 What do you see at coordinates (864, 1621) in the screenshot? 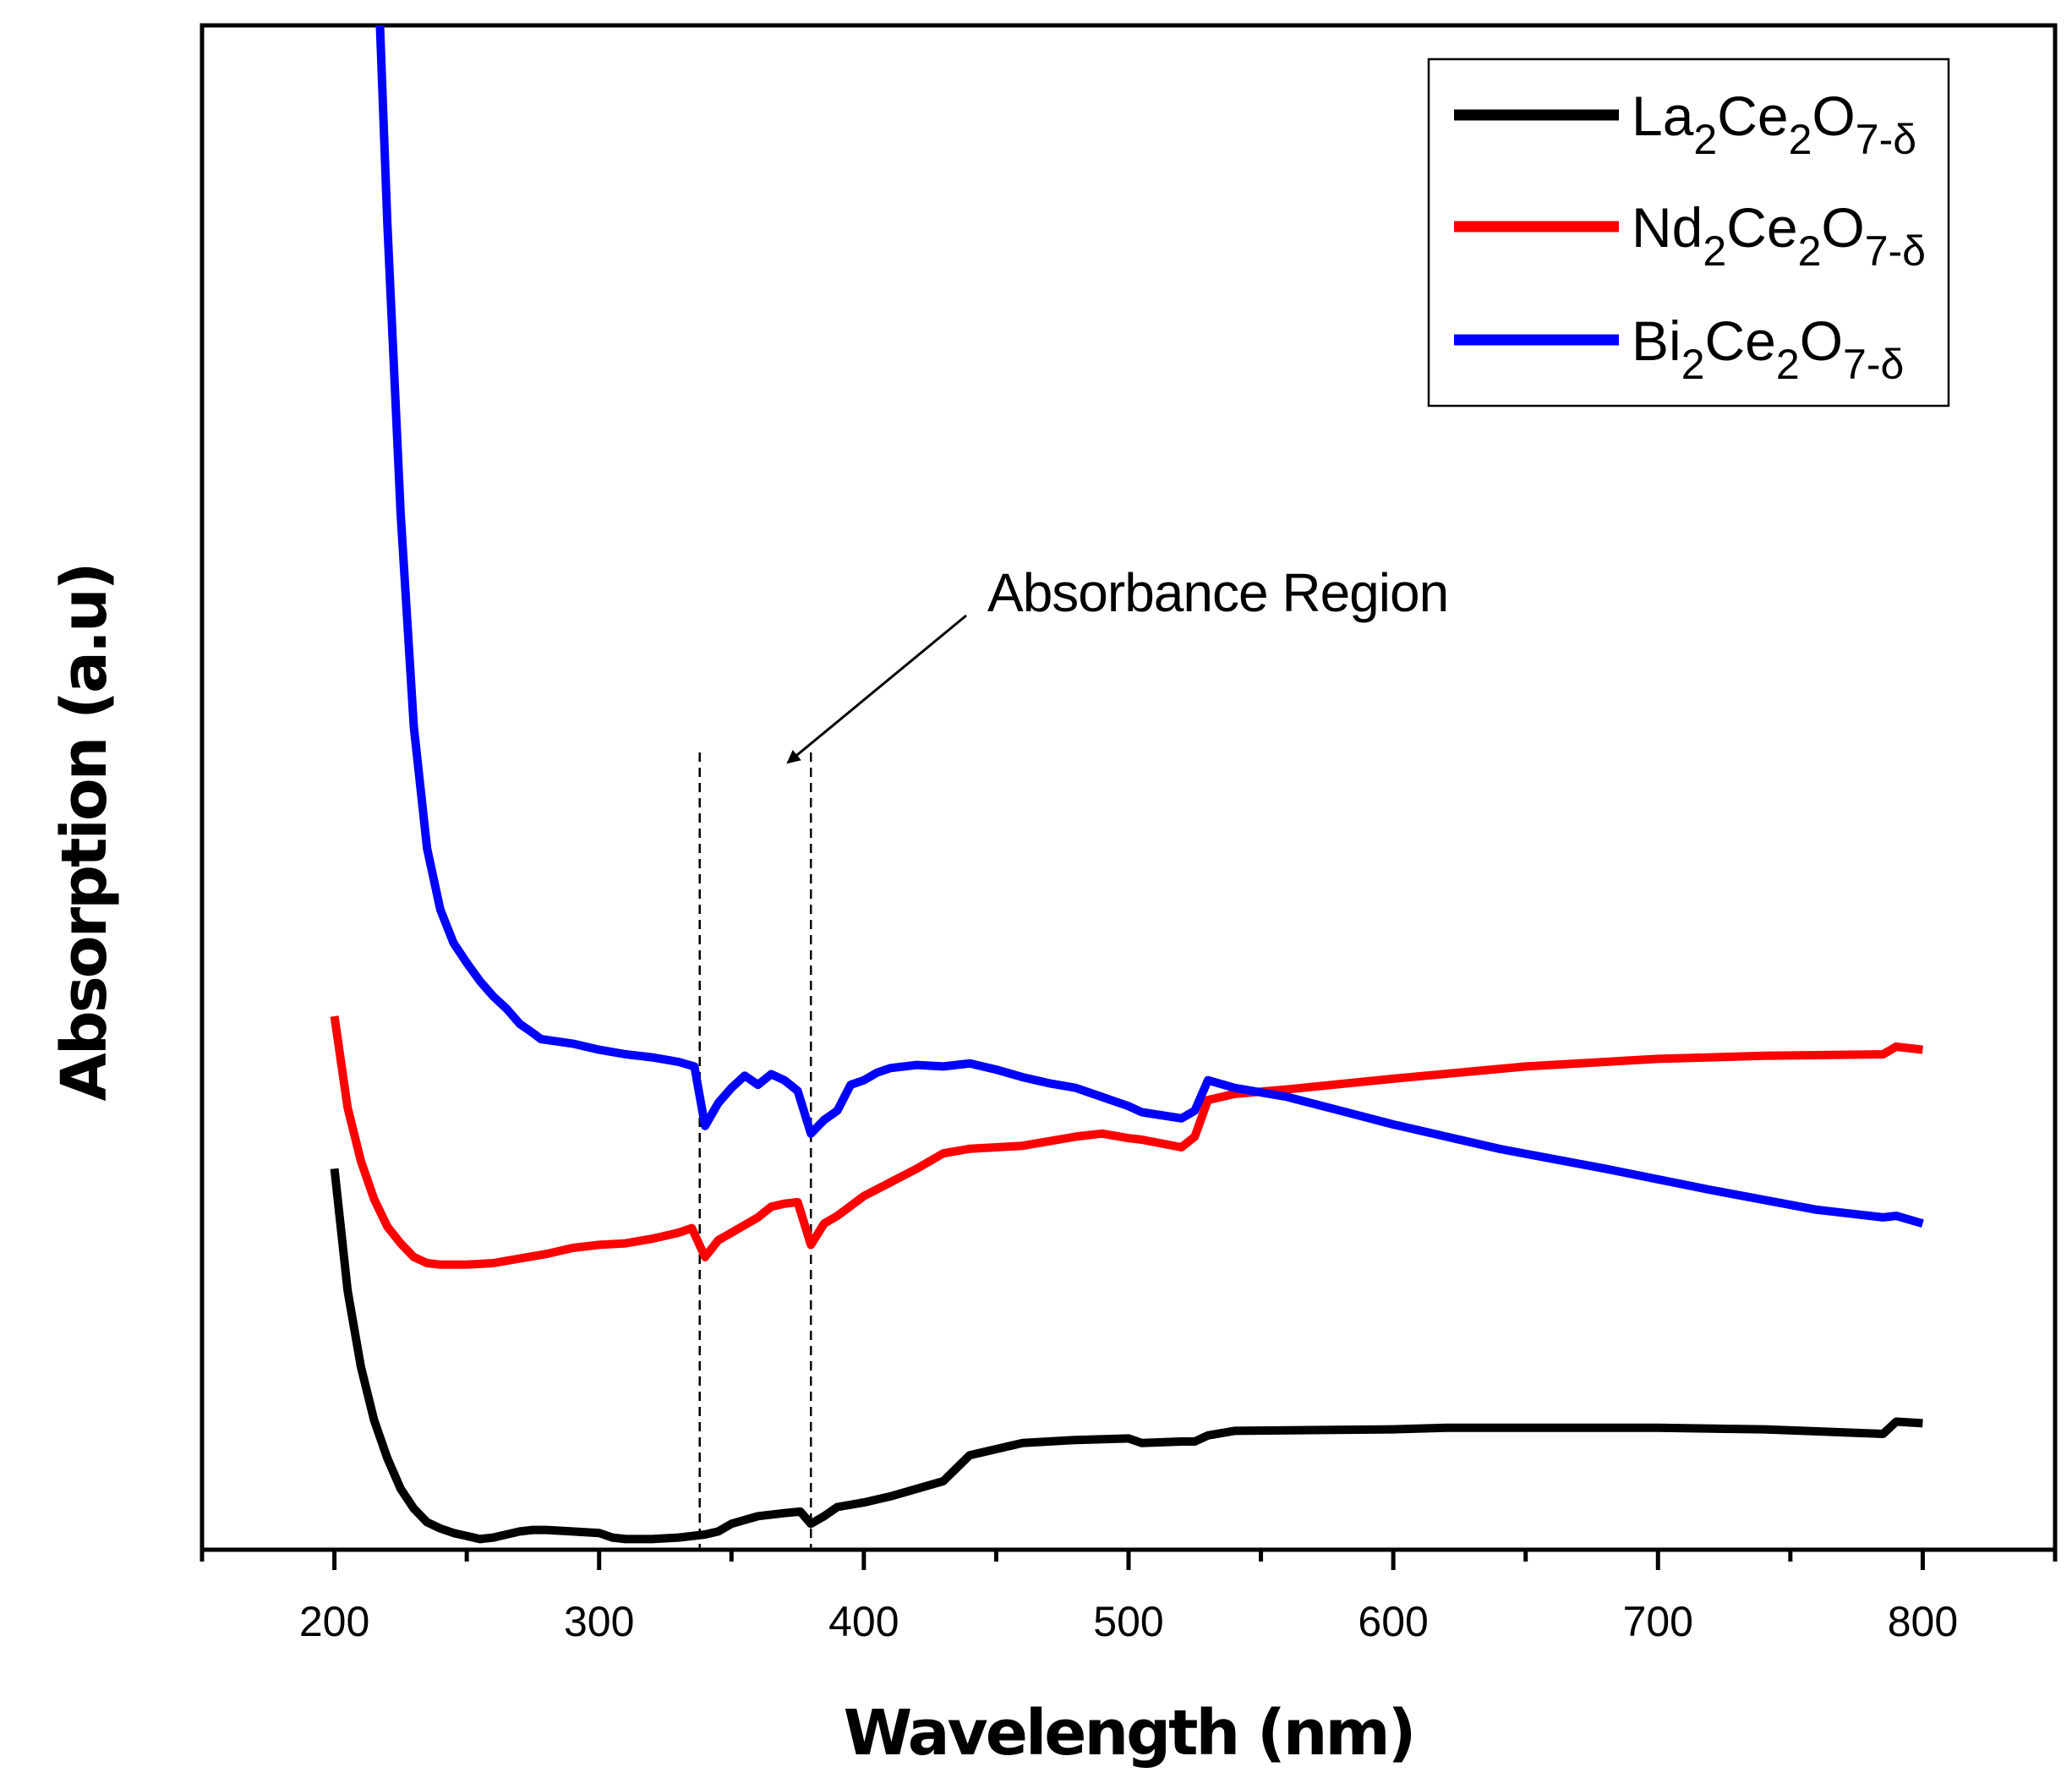
I see `x-tick-label: 400` at bounding box center [864, 1621].